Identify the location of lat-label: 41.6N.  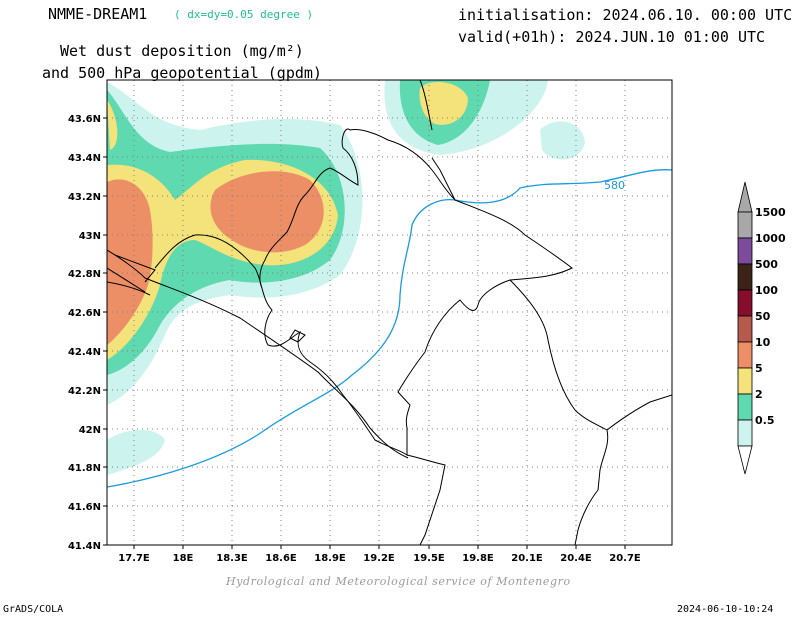
(84, 507).